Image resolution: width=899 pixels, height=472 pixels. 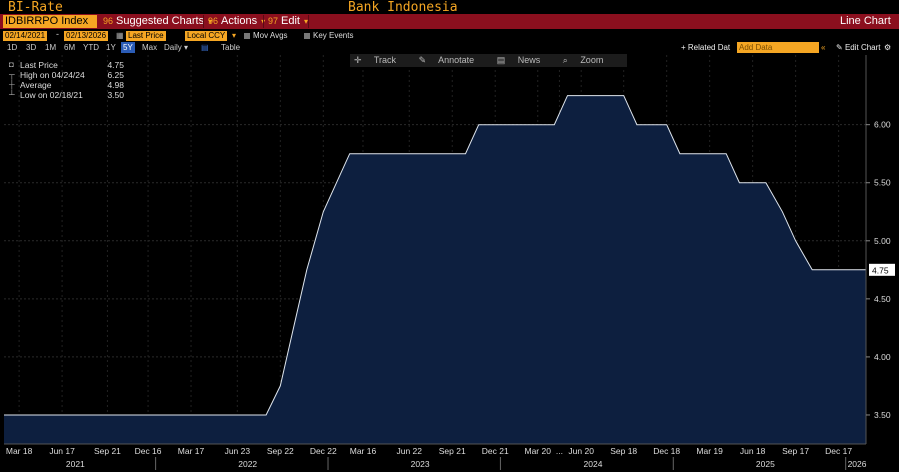 What do you see at coordinates (706, 47) in the screenshot?
I see `related-data-button: + Related Dat` at bounding box center [706, 47].